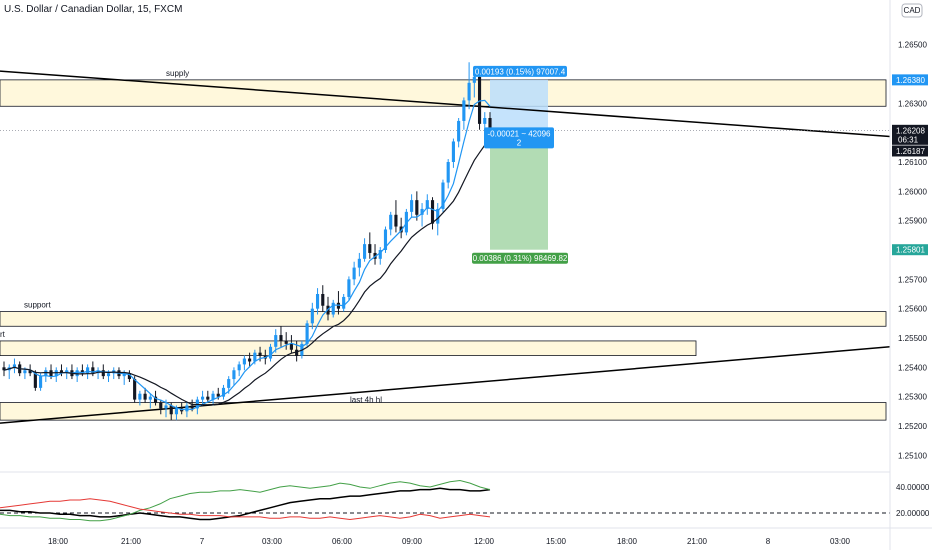 This screenshot has height=555, width=932. Describe the element at coordinates (913, 513) in the screenshot. I see `oscillator-tick-label: 20.00000` at that location.